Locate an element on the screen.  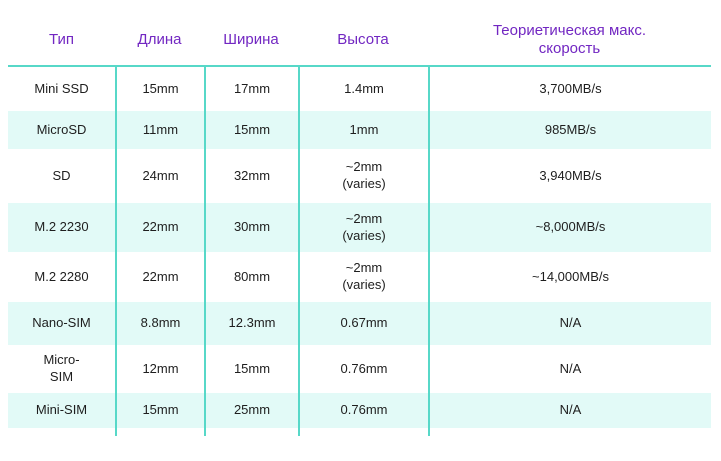
cell-speed: ~14,000MB/s is located at coordinates (569, 277).